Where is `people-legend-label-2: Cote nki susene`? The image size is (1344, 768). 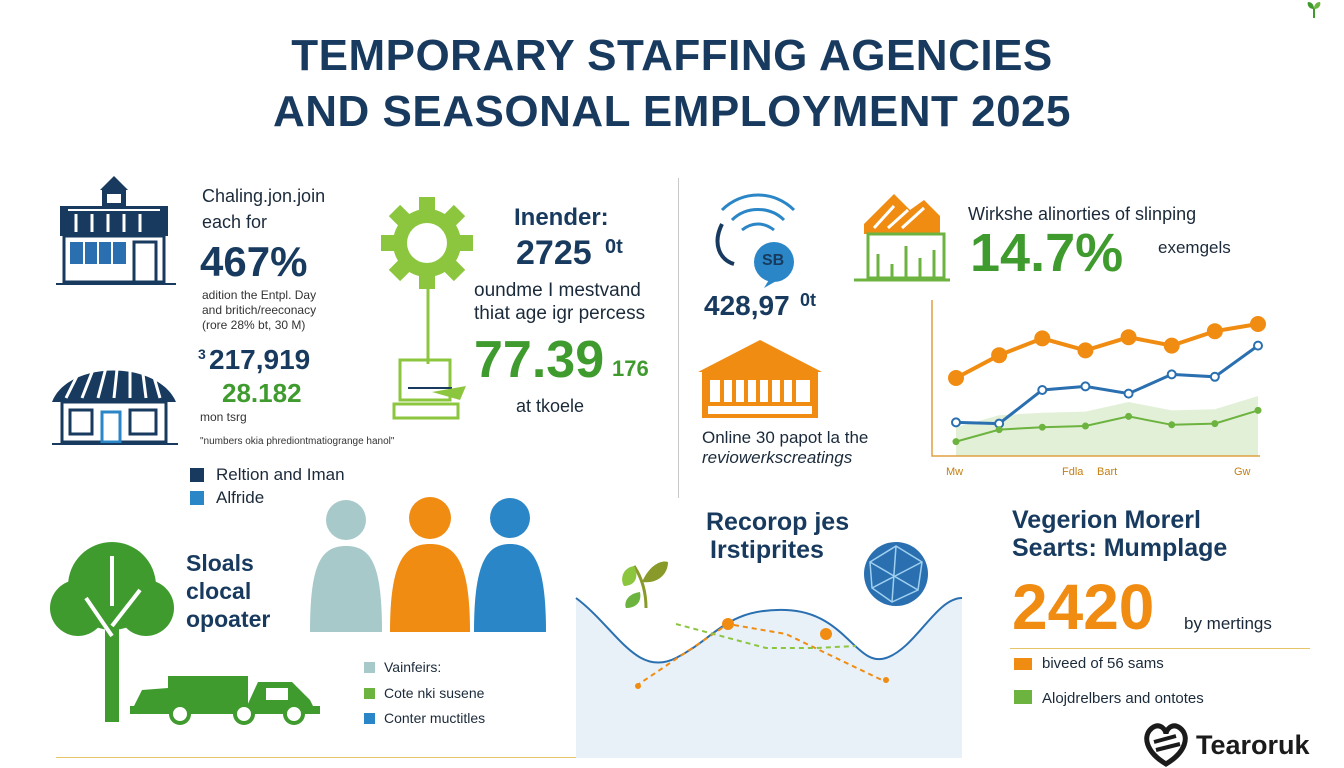
people-legend-label-2: Cote nki susene is located at coordinates (434, 693).